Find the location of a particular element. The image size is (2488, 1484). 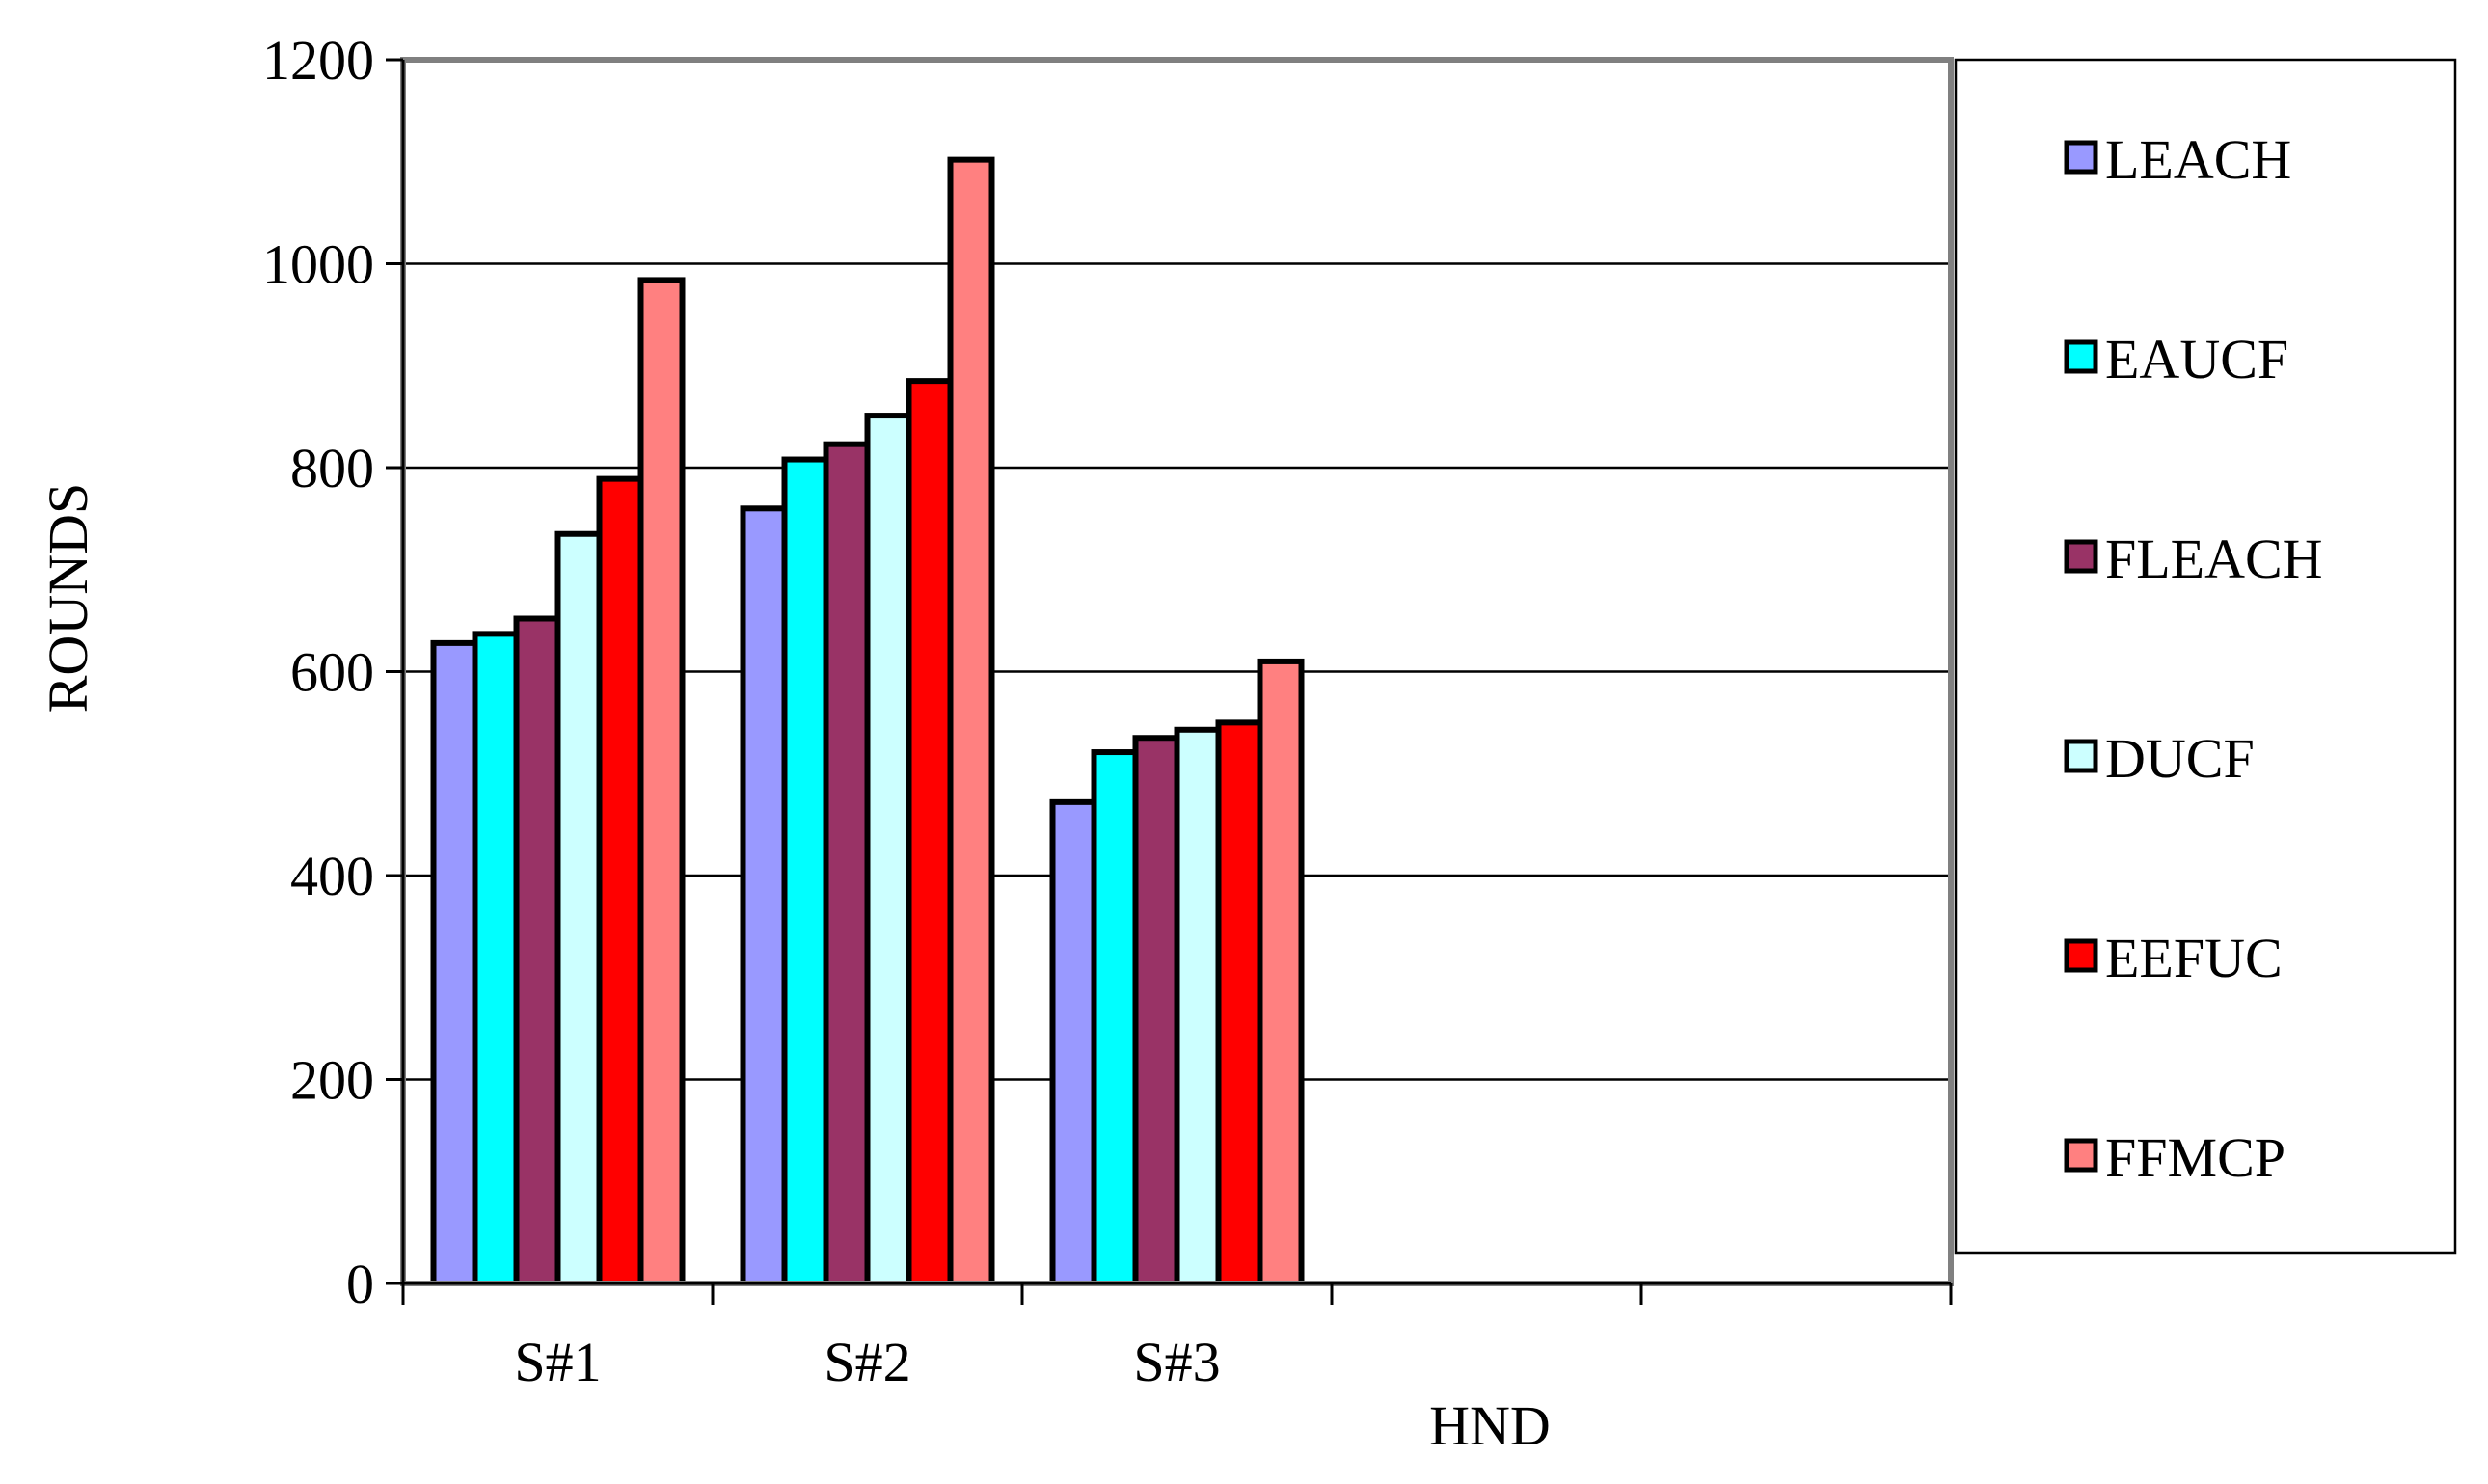

legend-swatch-eefuc is located at coordinates (2081, 955).